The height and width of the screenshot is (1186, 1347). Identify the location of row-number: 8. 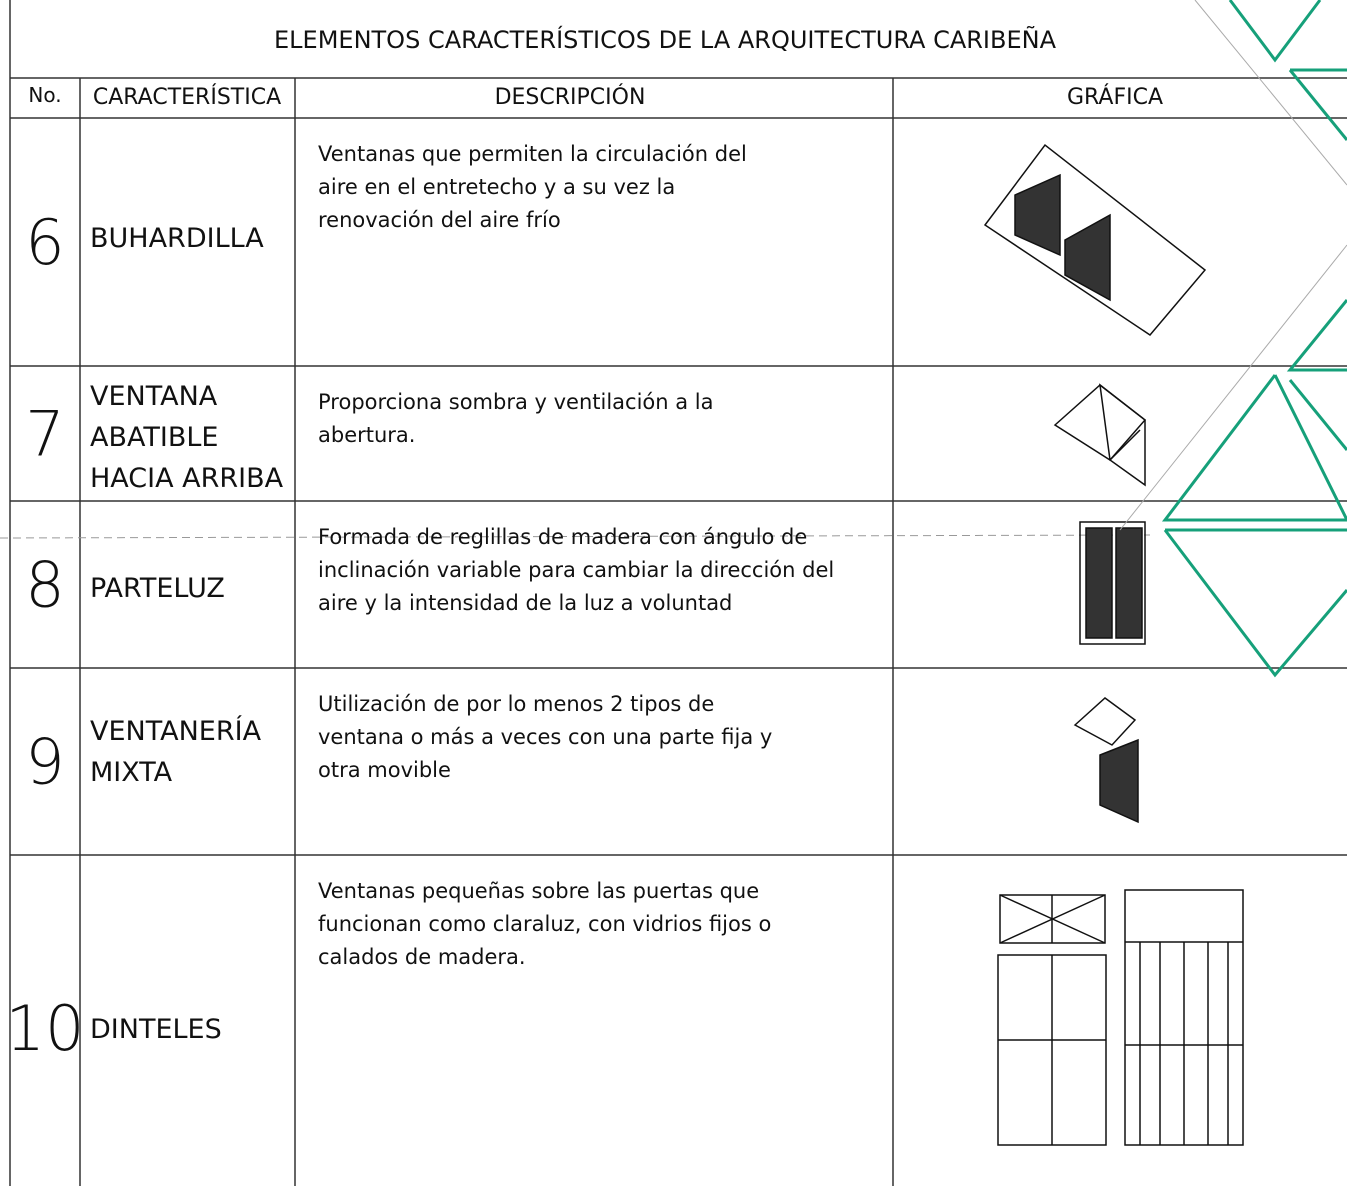
(44, 585).